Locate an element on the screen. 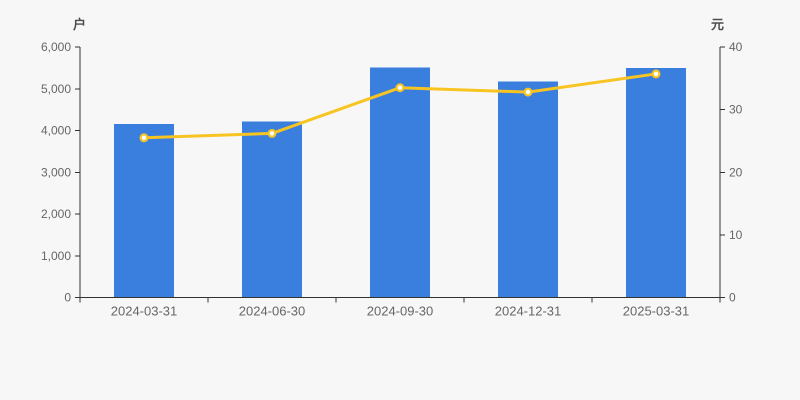 The width and height of the screenshot is (800, 400). left-axis-tick-label: 6,000 is located at coordinates (56, 47).